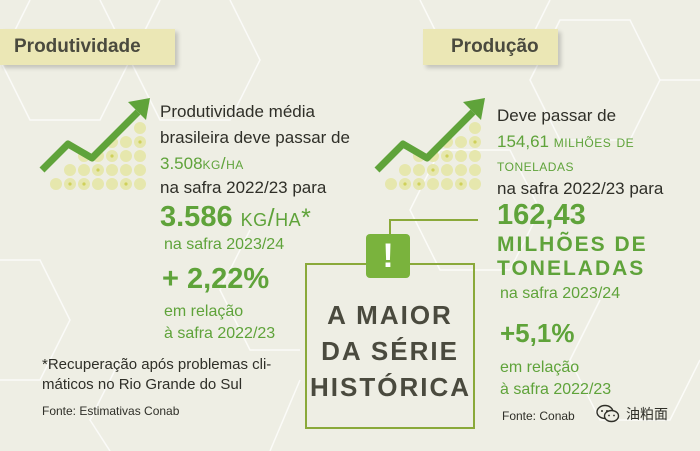  I want to click on highlight-line-3: HISTÓRICA, so click(390, 387).